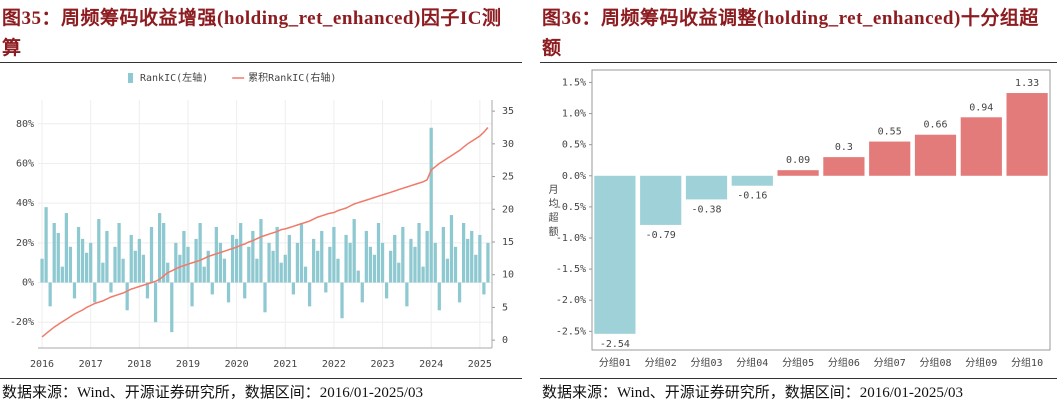 This screenshot has width=1057, height=406. I want to click on y2-tick-label: 30, so click(508, 144).